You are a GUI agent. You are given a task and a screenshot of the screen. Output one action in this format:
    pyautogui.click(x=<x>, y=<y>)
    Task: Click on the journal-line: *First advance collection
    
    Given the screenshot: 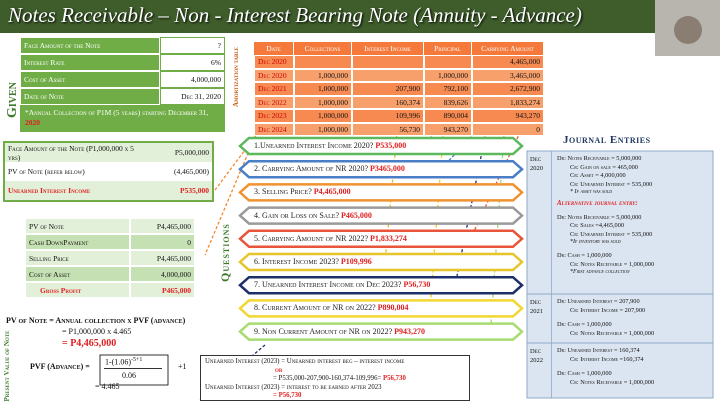 What is the action you would take?
    pyautogui.click(x=600, y=272)
    